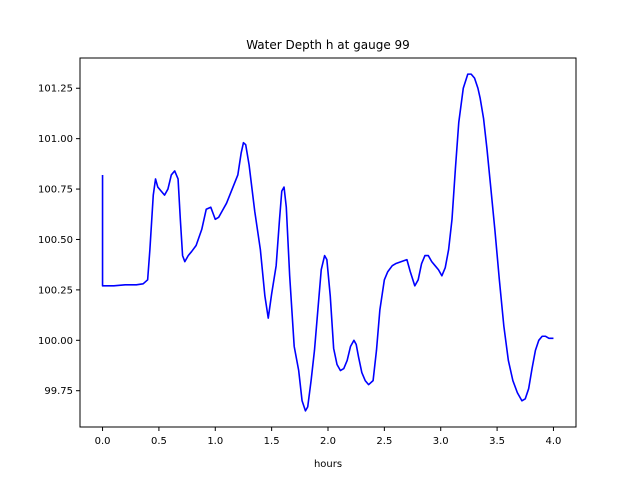 The width and height of the screenshot is (640, 480). I want to click on x-tick-label: 2.5, so click(384, 441).